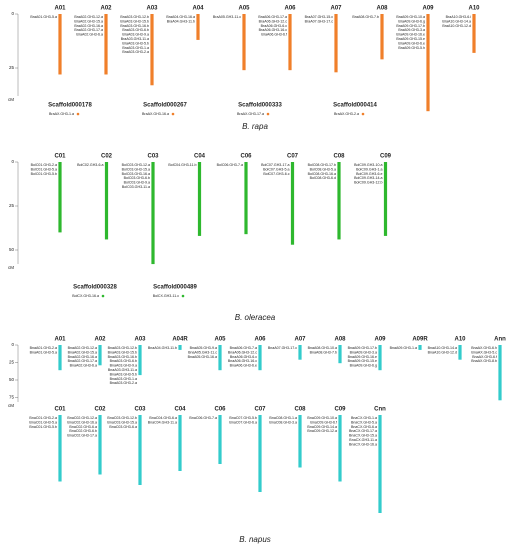 Image resolution: width=510 pixels, height=550 pixels. What do you see at coordinates (411, 48) in the screenshot?
I see `gene-label: BraA09.GH3-5.h` at bounding box center [411, 48].